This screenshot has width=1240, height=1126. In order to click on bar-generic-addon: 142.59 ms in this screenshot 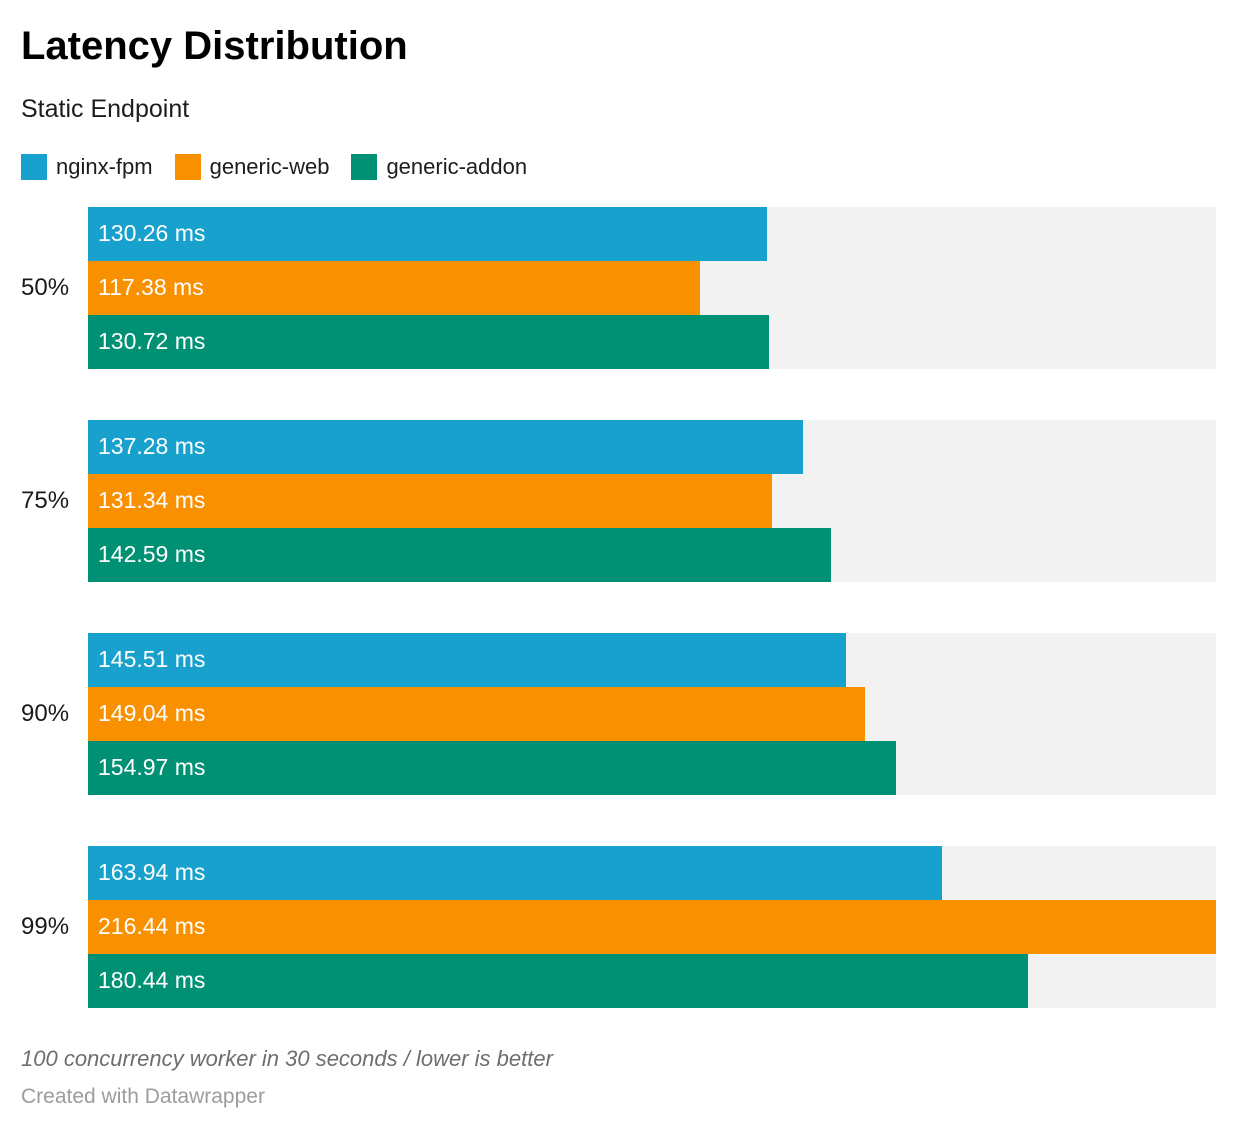, I will do `click(460, 554)`.